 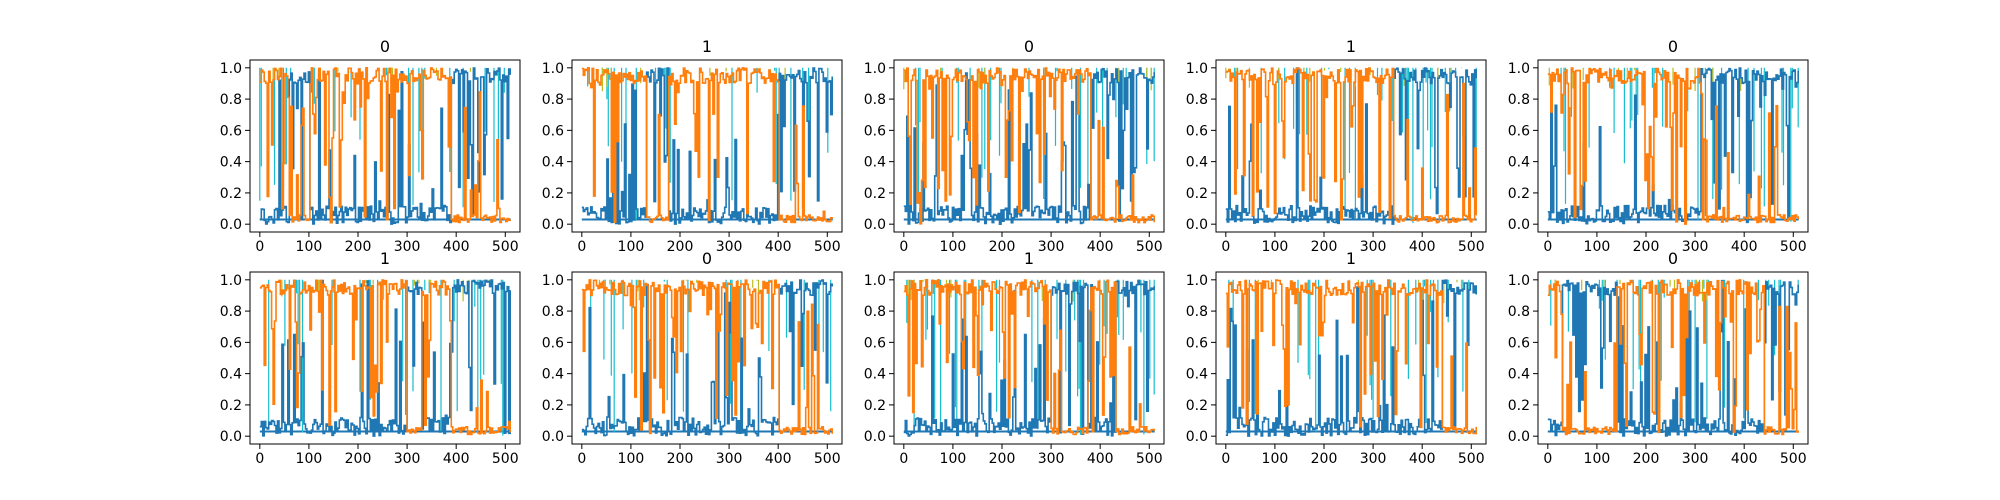 What do you see at coordinates (1673, 46) in the screenshot?
I see `subplot-title: 0` at bounding box center [1673, 46].